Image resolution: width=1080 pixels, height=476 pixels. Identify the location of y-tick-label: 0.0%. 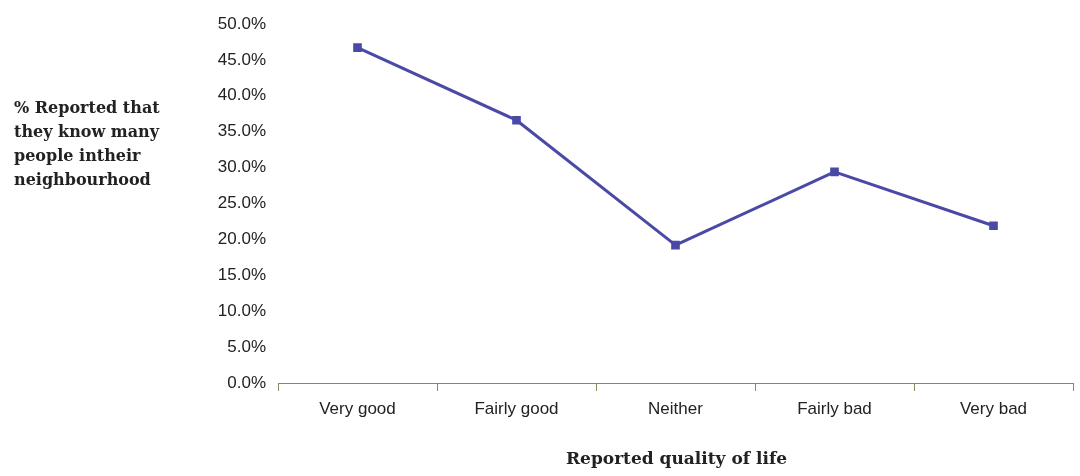
(246, 382).